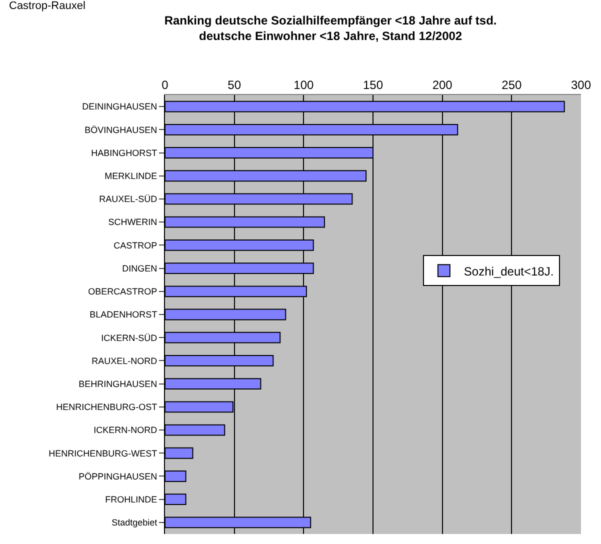 This screenshot has height=544, width=601. I want to click on y-tick-label: HABINGHORST, so click(124, 153).